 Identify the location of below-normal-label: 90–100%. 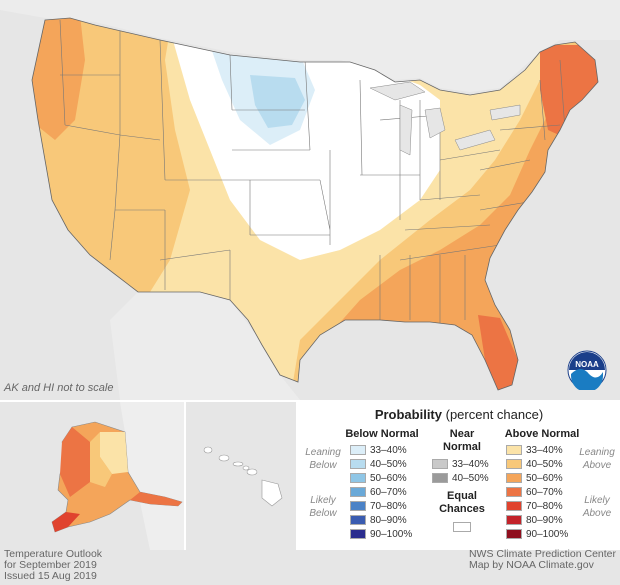
(391, 534).